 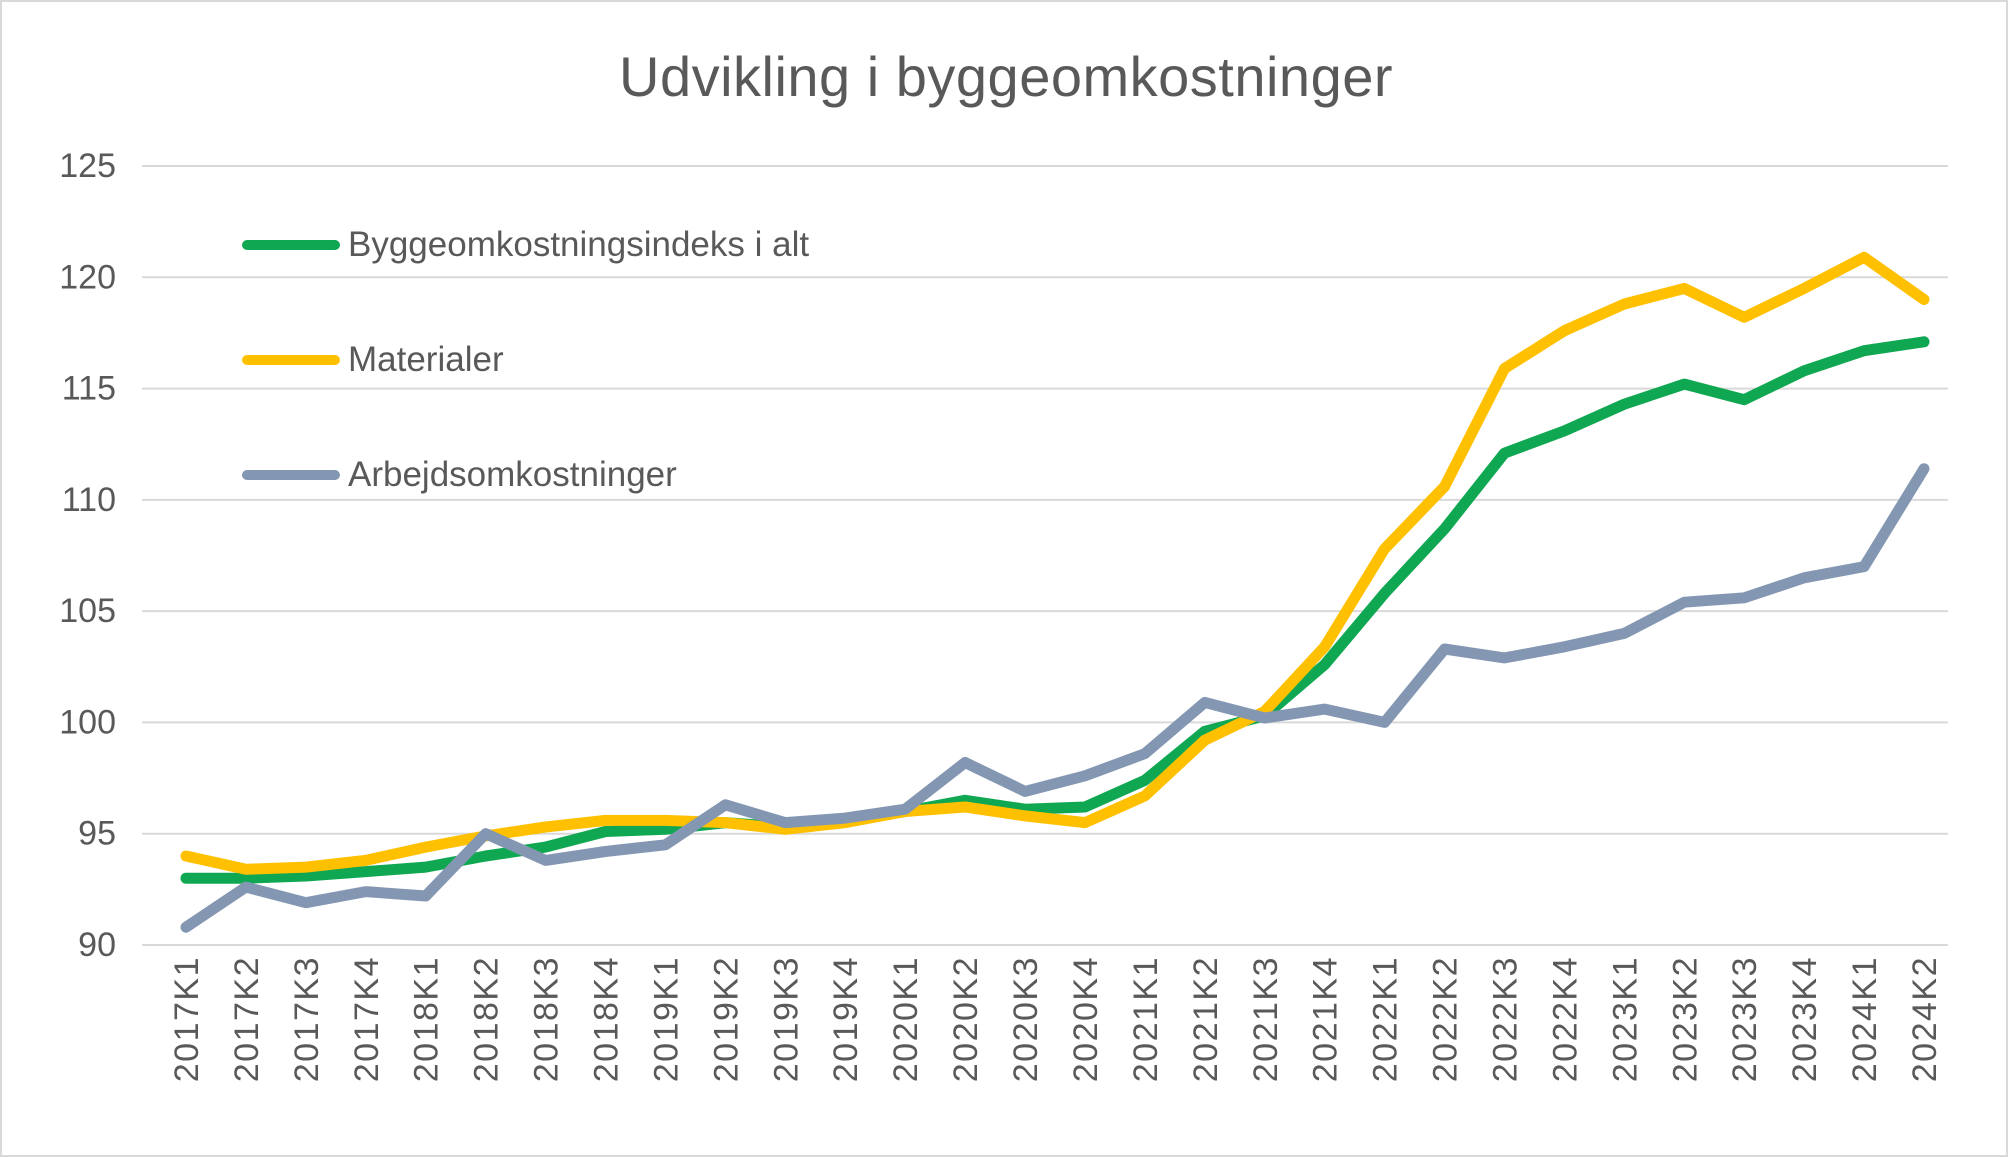 I want to click on y-tick-label: 115, so click(x=89, y=389).